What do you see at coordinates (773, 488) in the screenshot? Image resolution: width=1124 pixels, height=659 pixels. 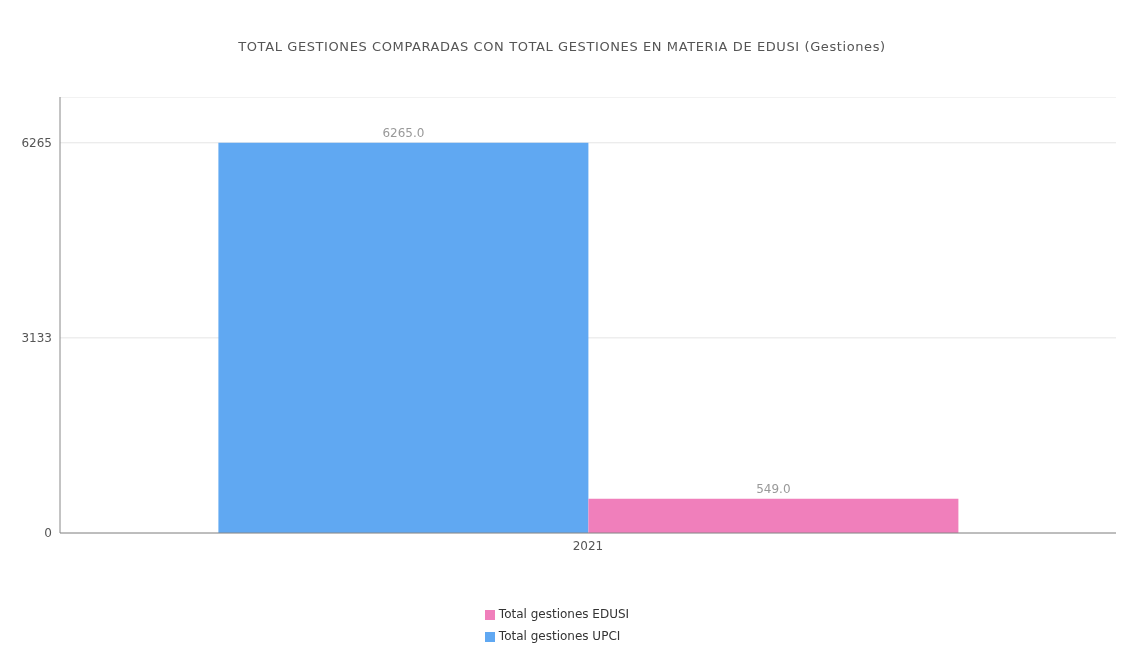 I see `data-label: 549.0` at bounding box center [773, 488].